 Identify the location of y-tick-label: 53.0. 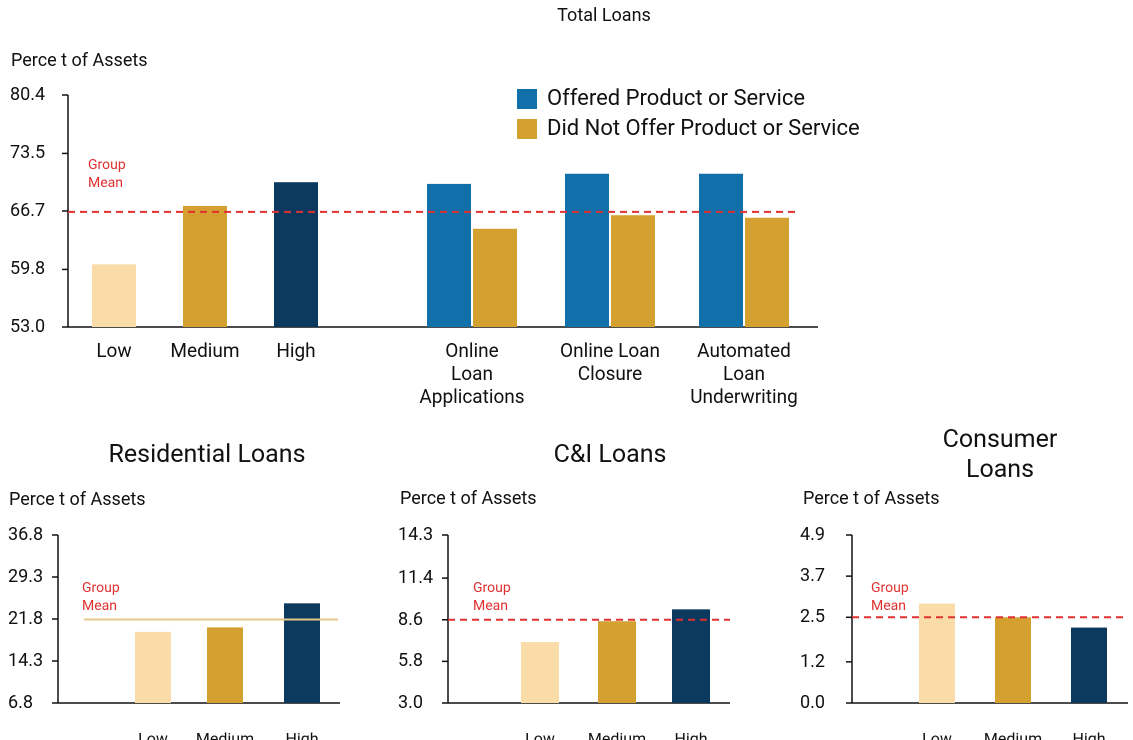
(28, 327).